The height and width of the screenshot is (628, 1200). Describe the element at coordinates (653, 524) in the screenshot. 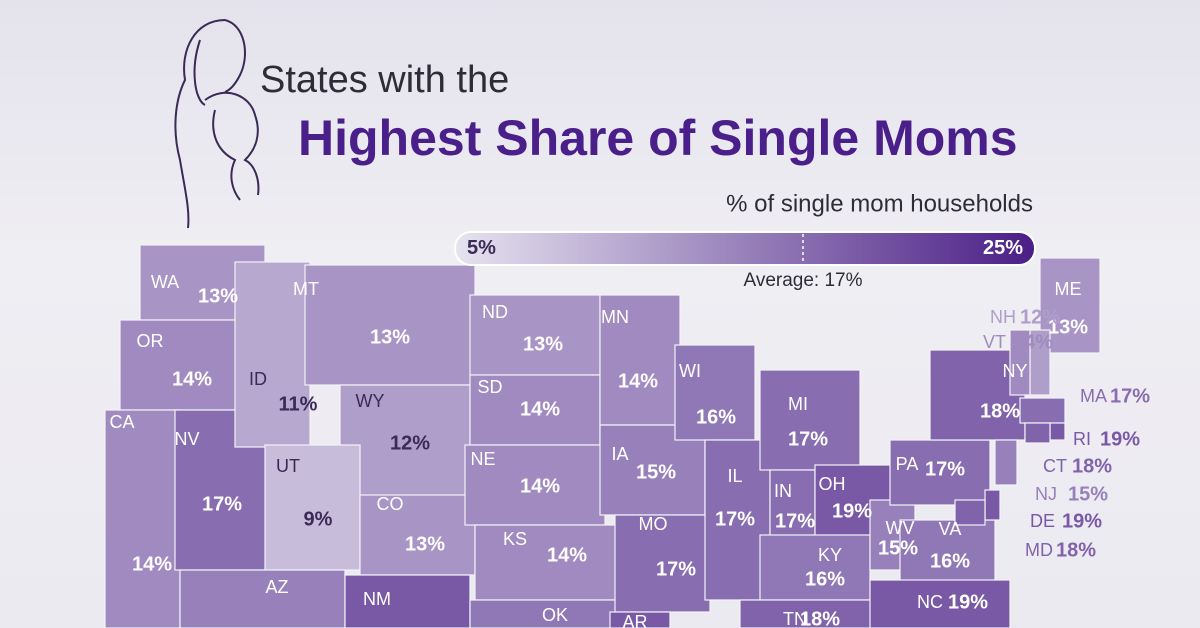

I see `state-abbr: MO` at that location.